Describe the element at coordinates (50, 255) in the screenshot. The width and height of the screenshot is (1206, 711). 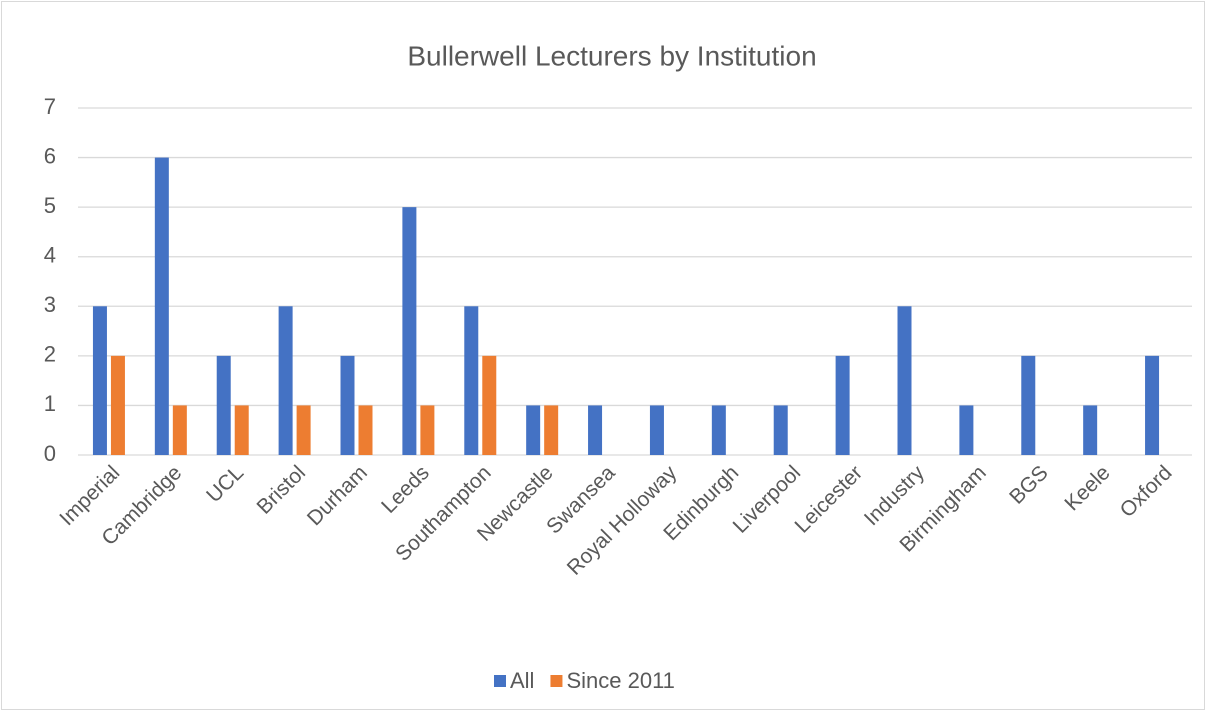
I see `y-tick-label: 4` at that location.